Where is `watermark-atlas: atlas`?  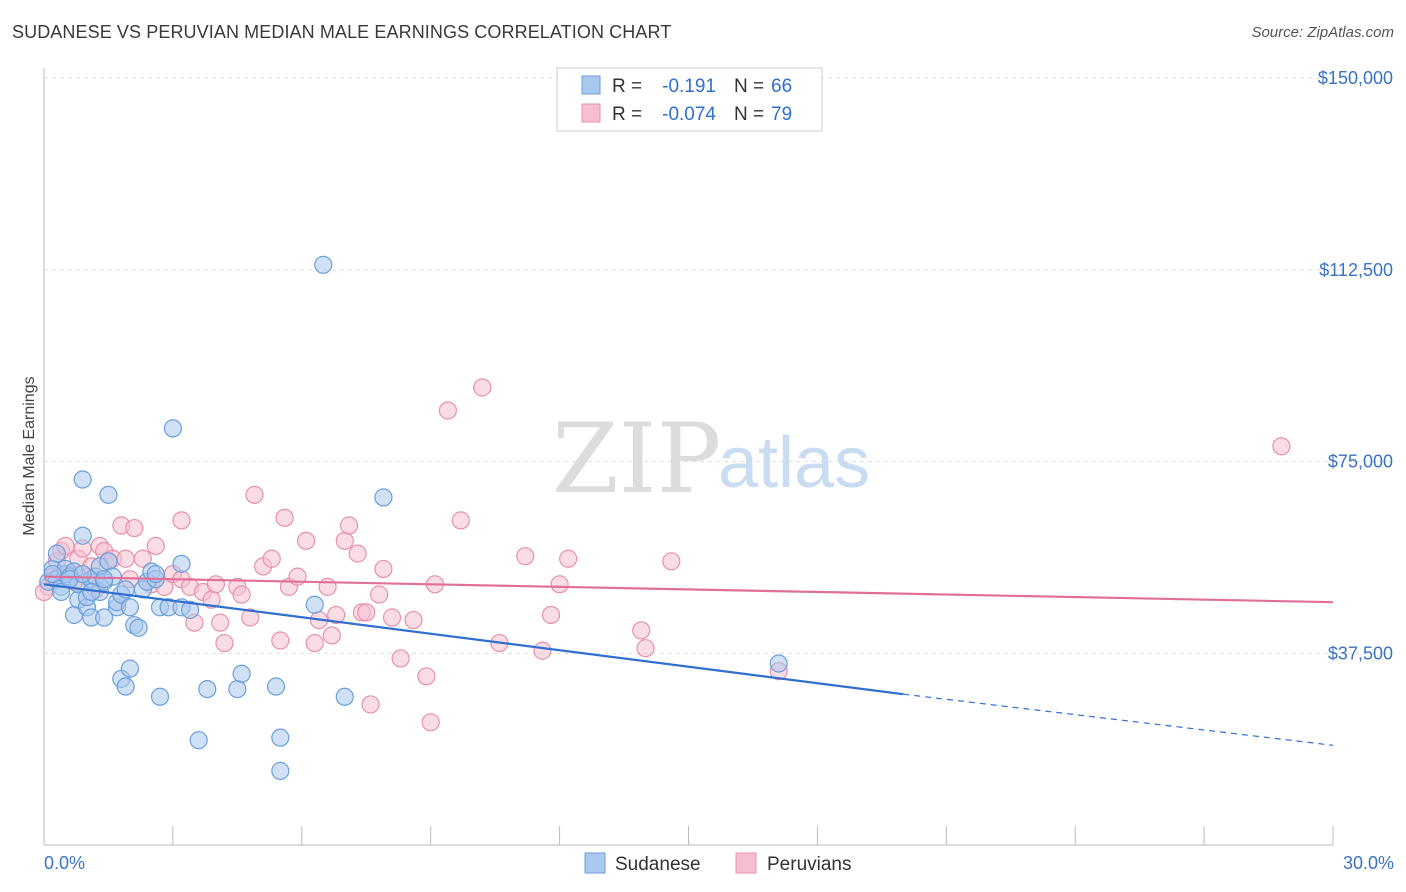 watermark-atlas: atlas is located at coordinates (794, 463).